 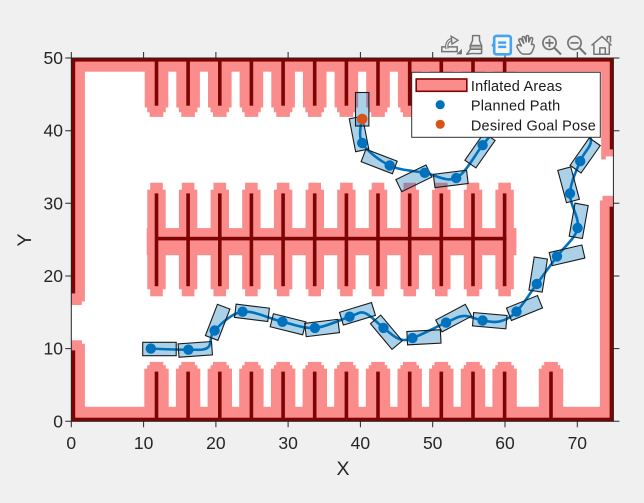 What do you see at coordinates (515, 107) in the screenshot?
I see `svg-text: Planned Path` at bounding box center [515, 107].